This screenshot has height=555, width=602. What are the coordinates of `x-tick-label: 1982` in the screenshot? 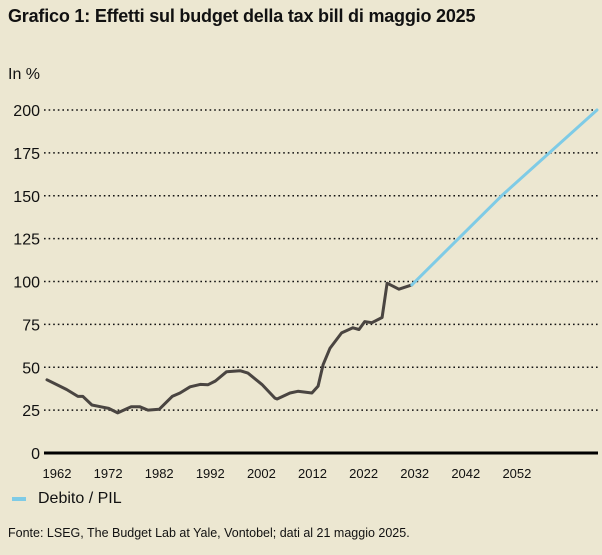 It's located at (159, 473).